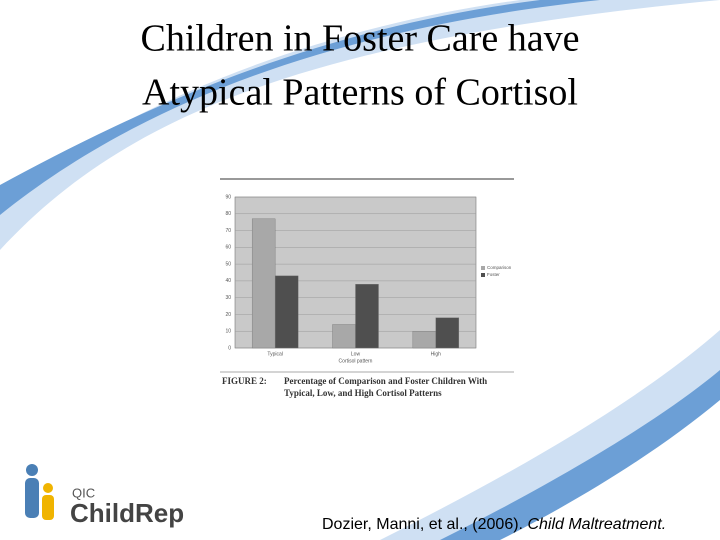 The image size is (720, 540). What do you see at coordinates (229, 348) in the screenshot?
I see `y-tick-label: 0` at bounding box center [229, 348].